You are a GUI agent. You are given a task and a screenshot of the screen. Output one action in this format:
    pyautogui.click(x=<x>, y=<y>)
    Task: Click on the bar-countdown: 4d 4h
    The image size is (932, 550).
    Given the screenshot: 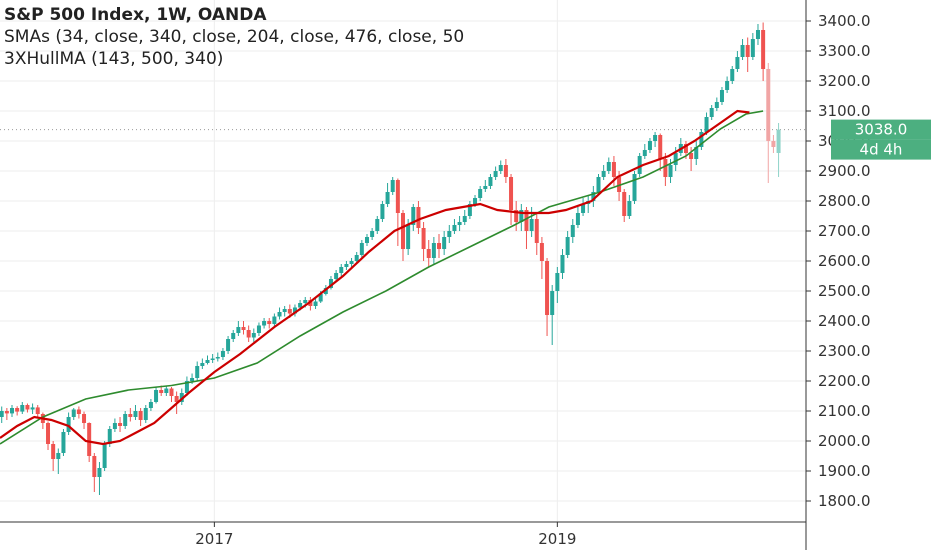 What is the action you would take?
    pyautogui.click(x=881, y=150)
    